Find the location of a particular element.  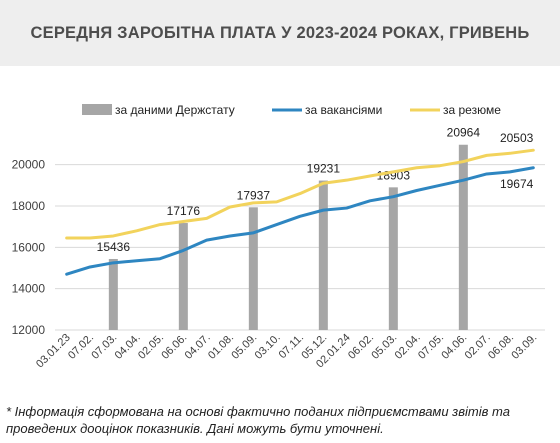

x-tick-label: 01.08. is located at coordinates (221, 347).